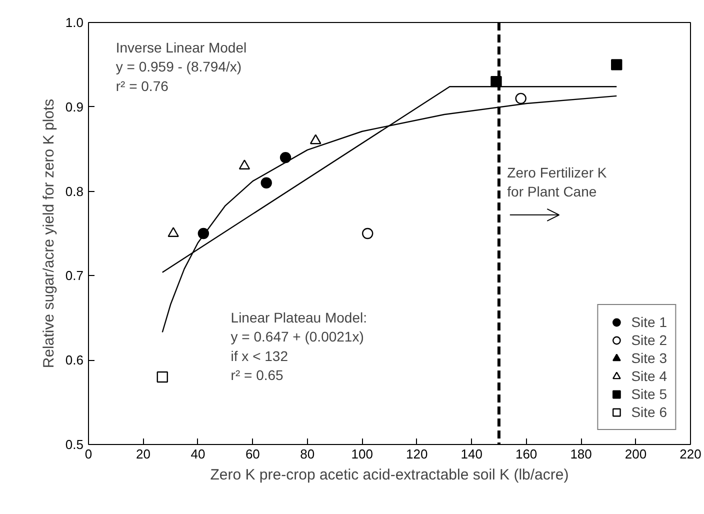 Image resolution: width=704 pixels, height=514 pixels. Describe the element at coordinates (74, 444) in the screenshot. I see `y-tick-label: 0.5` at that location.